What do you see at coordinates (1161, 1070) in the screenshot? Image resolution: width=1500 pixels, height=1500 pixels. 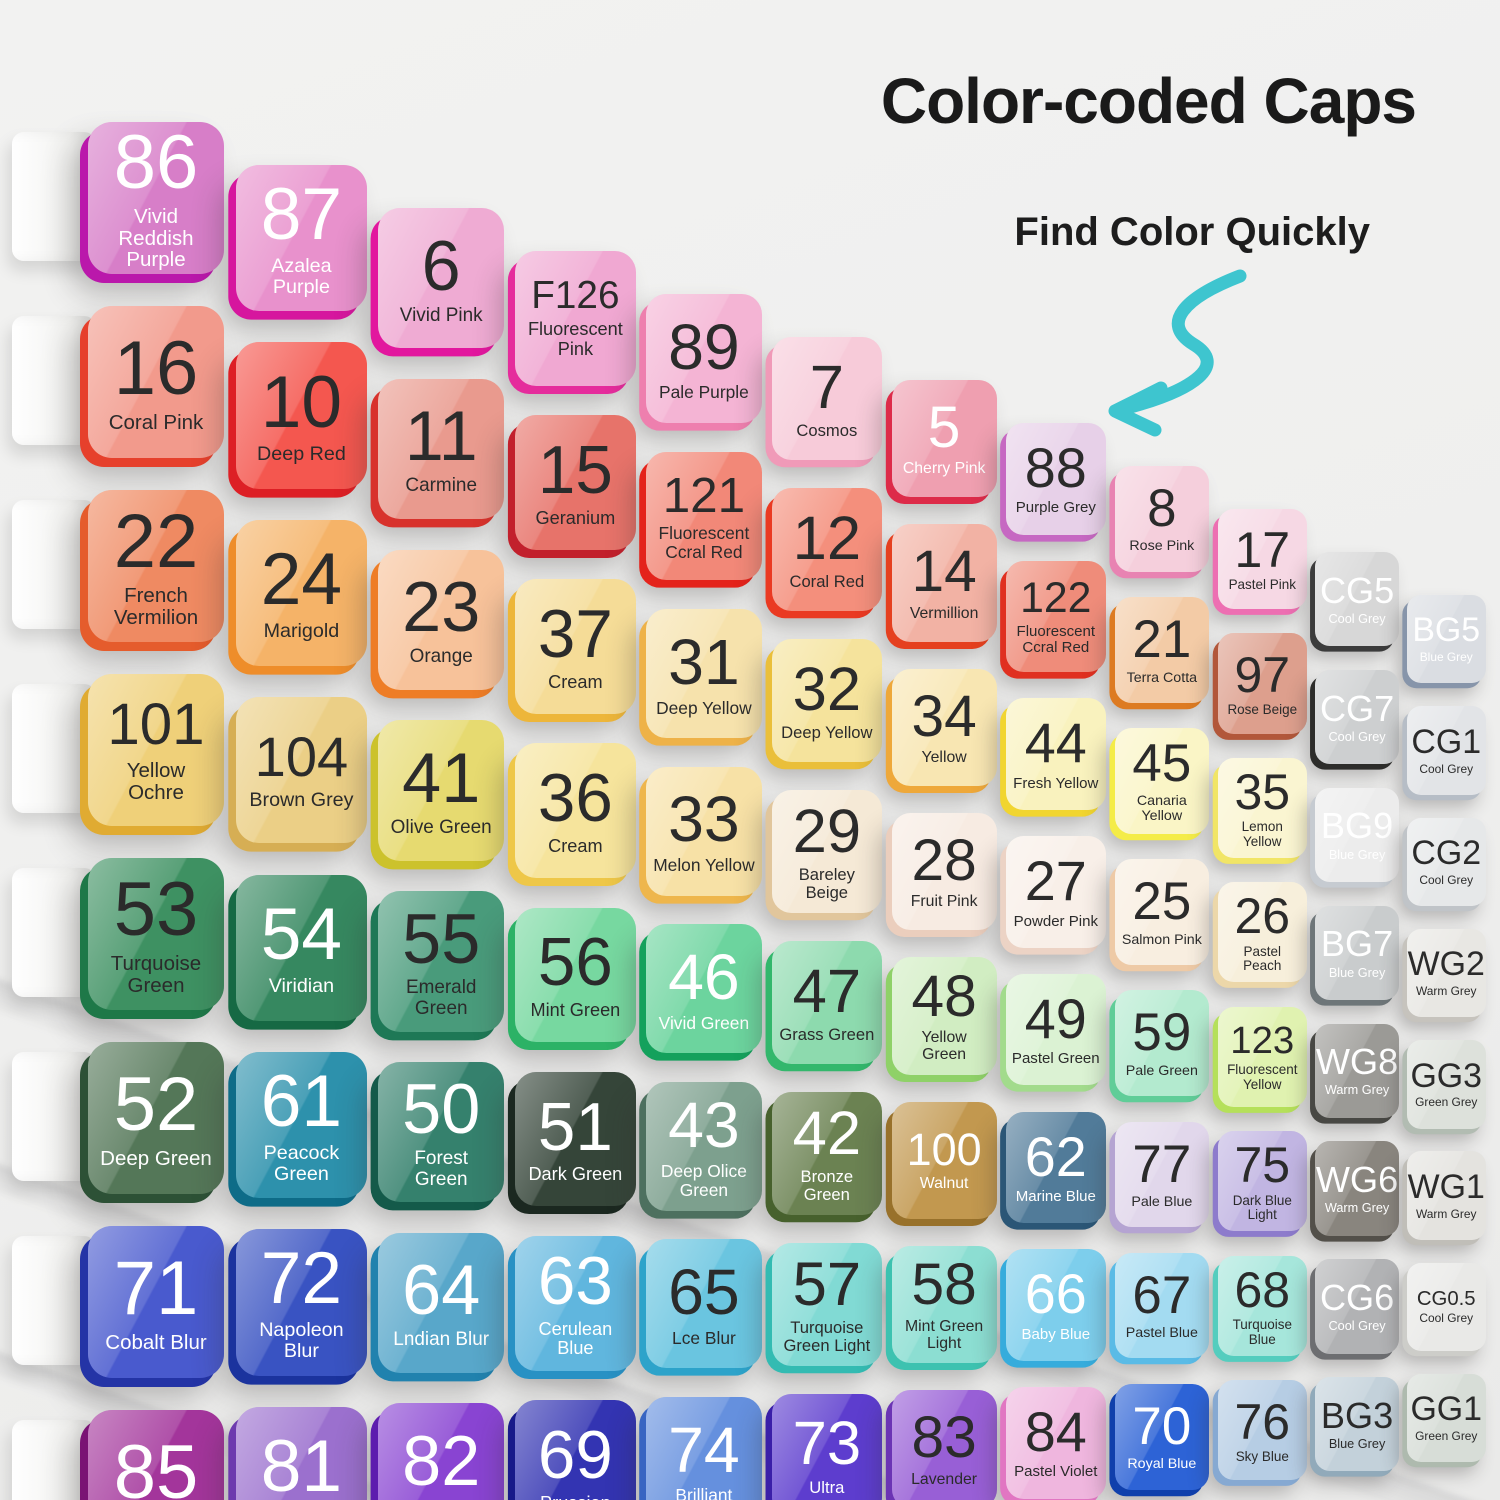 I see `cap-color-name: Pale Green` at bounding box center [1161, 1070].